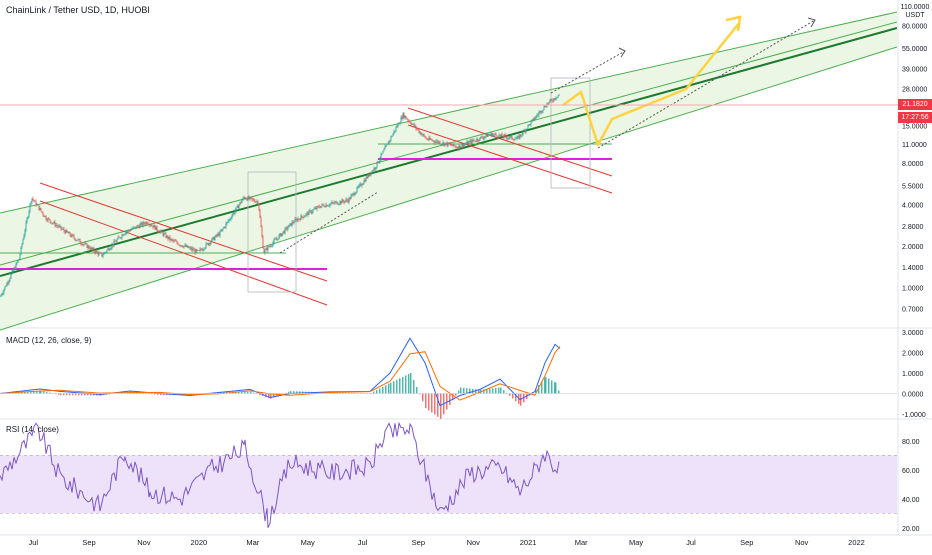 Image resolution: width=932 pixels, height=555 pixels. What do you see at coordinates (48, 340) in the screenshot?
I see `macd-label: MACD (12, 26, close, 9)` at bounding box center [48, 340].